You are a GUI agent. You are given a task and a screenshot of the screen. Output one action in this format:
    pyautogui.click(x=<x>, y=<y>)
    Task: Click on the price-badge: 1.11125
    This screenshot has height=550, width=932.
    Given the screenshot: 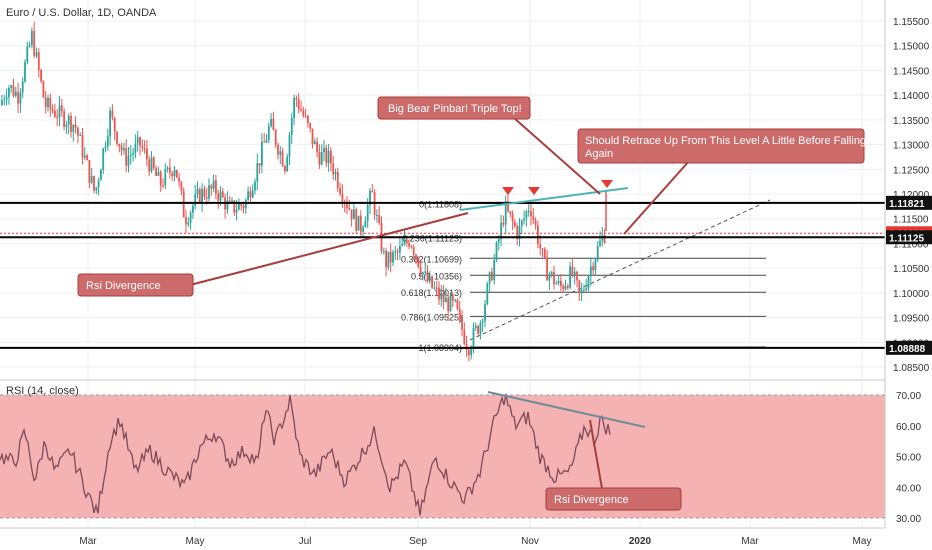 What is the action you would take?
    pyautogui.click(x=906, y=238)
    